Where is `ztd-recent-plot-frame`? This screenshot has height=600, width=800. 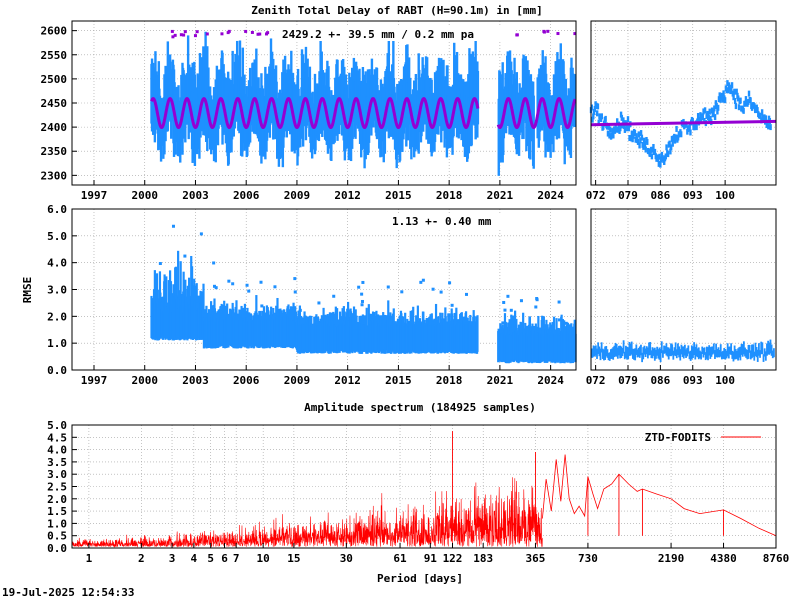
ztd-recent-plot-frame is located at coordinates (683, 103).